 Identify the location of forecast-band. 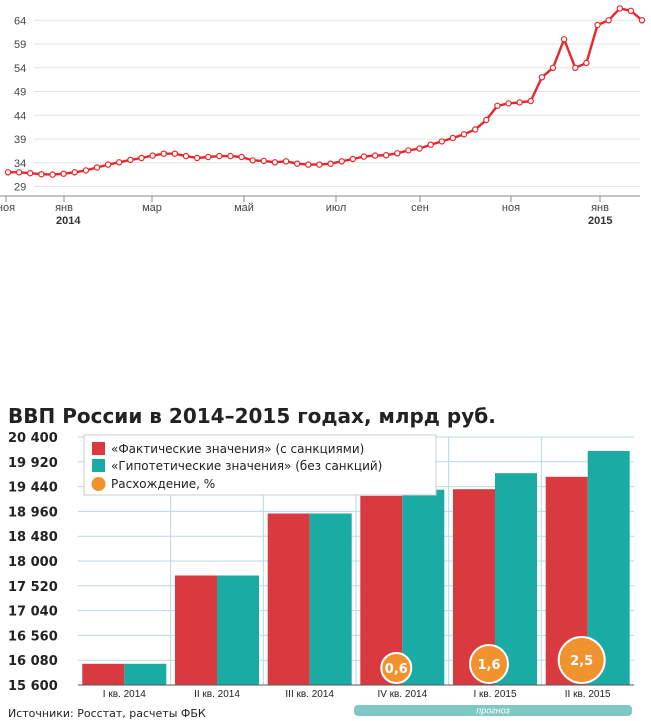
(493, 710).